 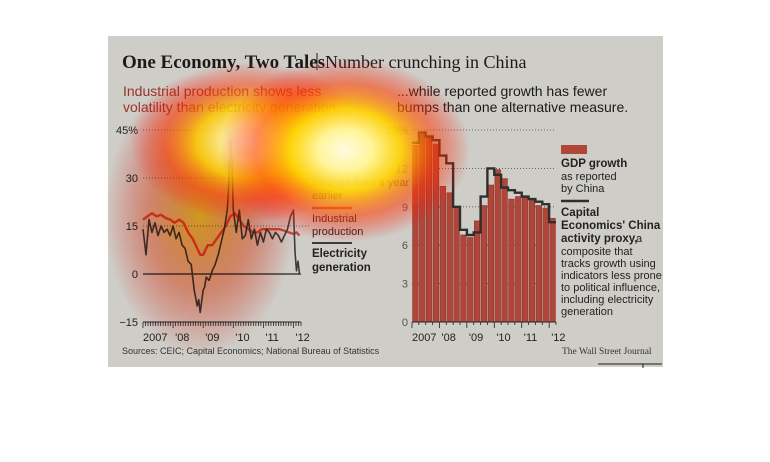 What do you see at coordinates (405, 323) in the screenshot?
I see `right-y-tick-label: 0` at bounding box center [405, 323].